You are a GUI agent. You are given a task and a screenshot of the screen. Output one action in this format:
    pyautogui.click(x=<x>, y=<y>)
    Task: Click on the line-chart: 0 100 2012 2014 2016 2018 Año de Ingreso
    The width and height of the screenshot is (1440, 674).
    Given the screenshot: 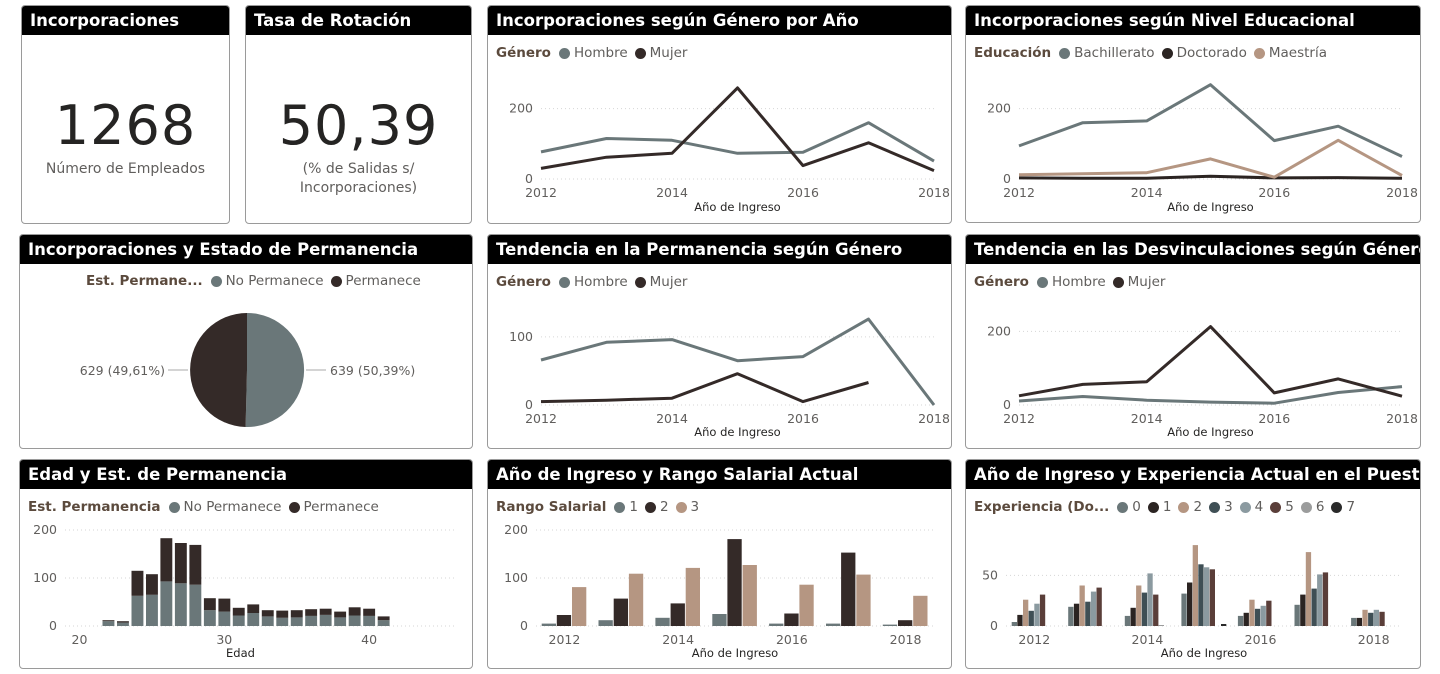 What is the action you would take?
    pyautogui.click(x=720, y=342)
    